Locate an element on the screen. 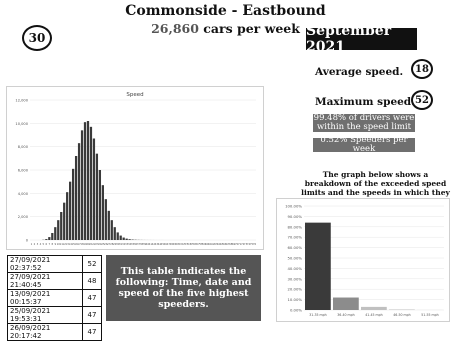  maximum-speed-label: Maximum speed. is located at coordinates (365, 102).